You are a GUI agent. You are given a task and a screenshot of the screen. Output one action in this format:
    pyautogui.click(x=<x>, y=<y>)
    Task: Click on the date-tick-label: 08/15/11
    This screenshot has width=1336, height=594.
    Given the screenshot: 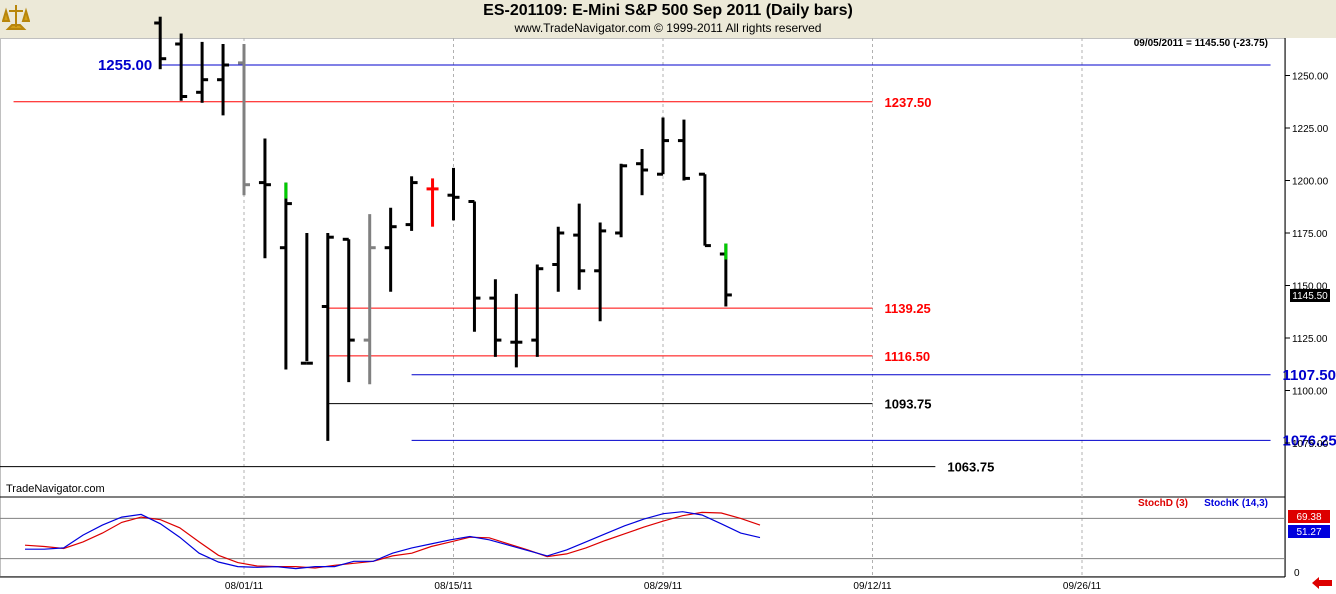 What is the action you would take?
    pyautogui.click(x=453, y=586)
    